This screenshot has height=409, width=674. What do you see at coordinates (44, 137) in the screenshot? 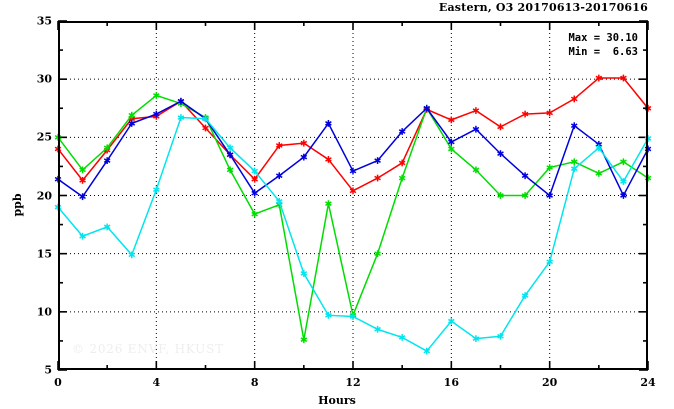
I see `y-tick-label: 25` at bounding box center [44, 137].